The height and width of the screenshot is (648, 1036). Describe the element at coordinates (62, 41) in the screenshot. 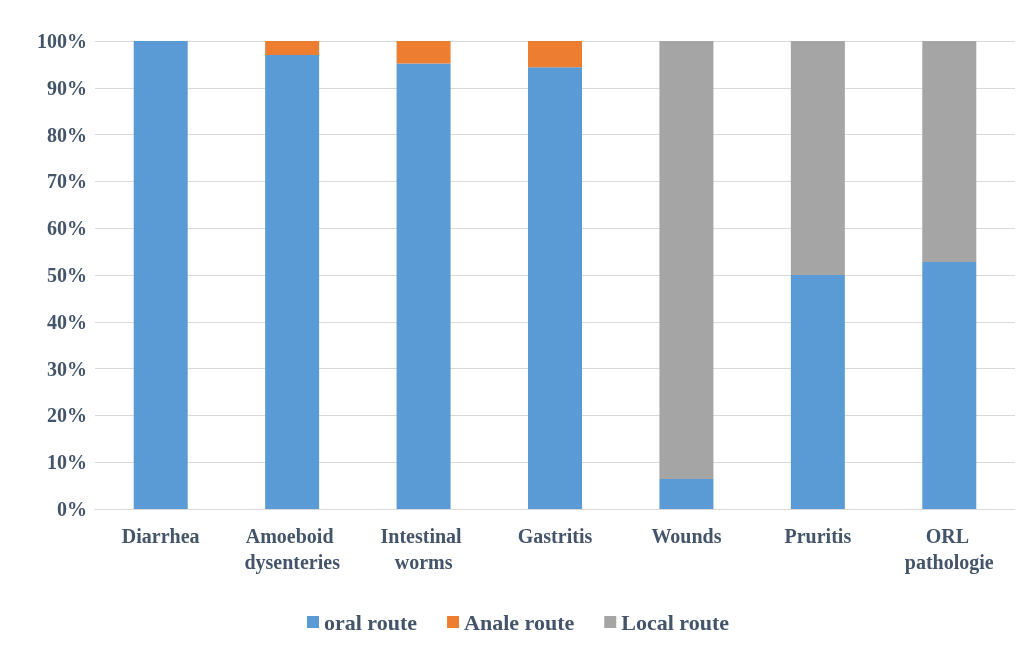

I see `y-tick-label: 100%` at that location.